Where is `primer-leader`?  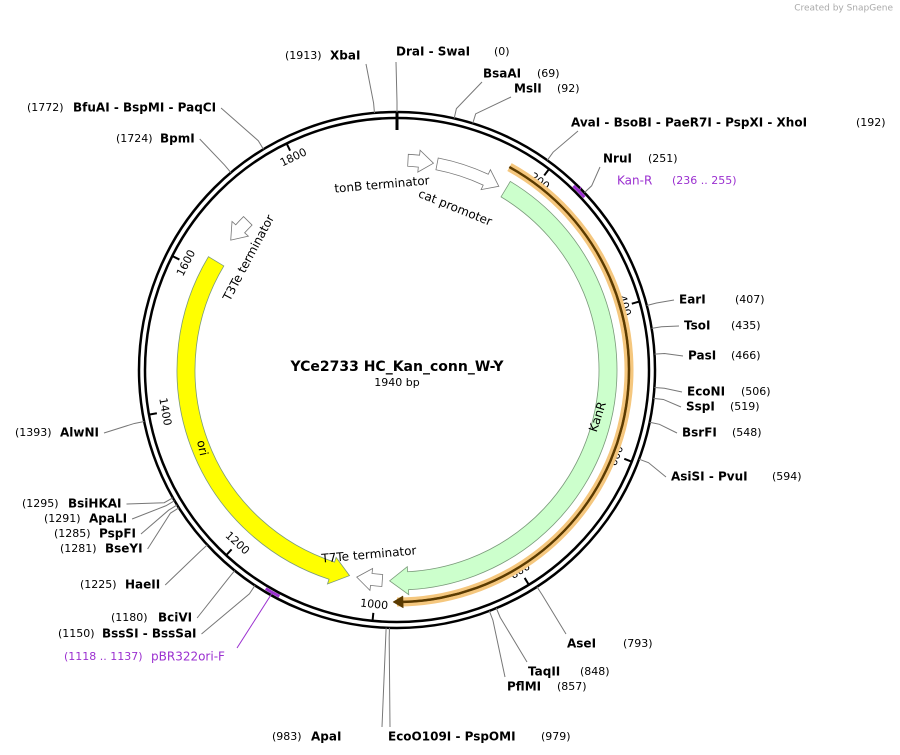 primer-leader is located at coordinates (580, 189).